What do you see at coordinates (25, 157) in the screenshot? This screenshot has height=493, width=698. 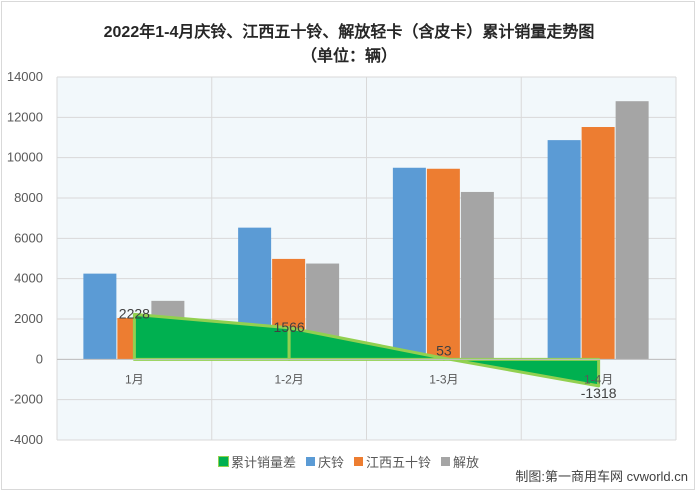 I see `y-tick-label: 10000` at bounding box center [25, 157].